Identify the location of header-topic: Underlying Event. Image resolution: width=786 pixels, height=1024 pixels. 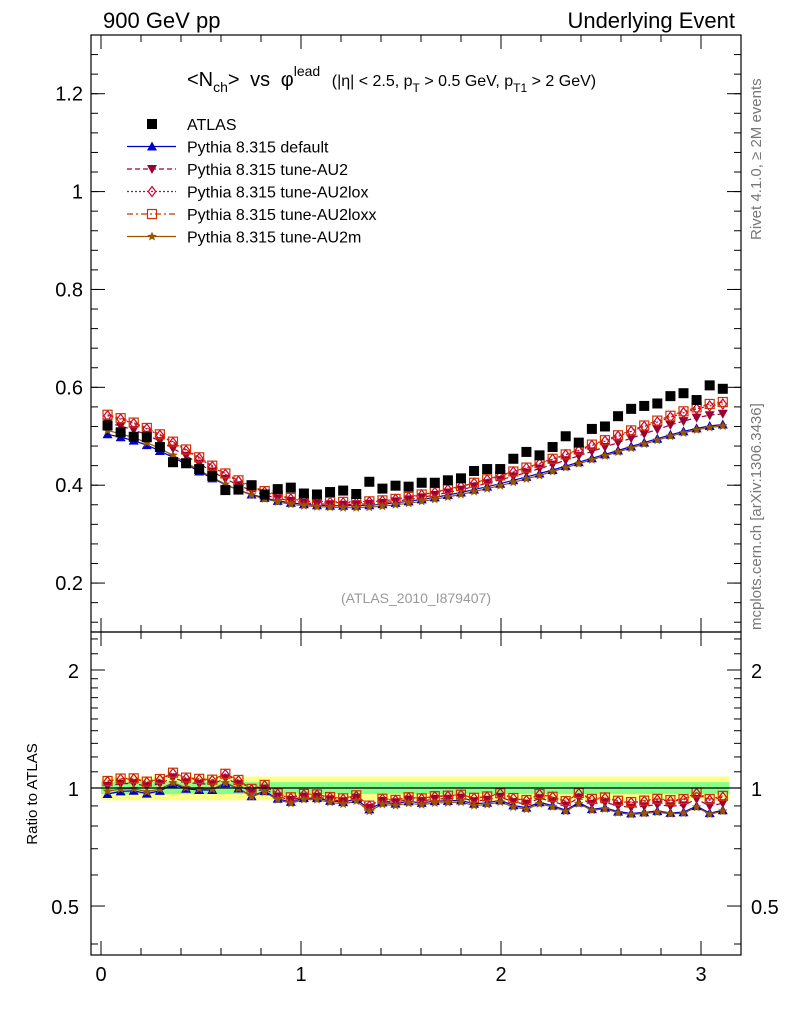
(651, 20).